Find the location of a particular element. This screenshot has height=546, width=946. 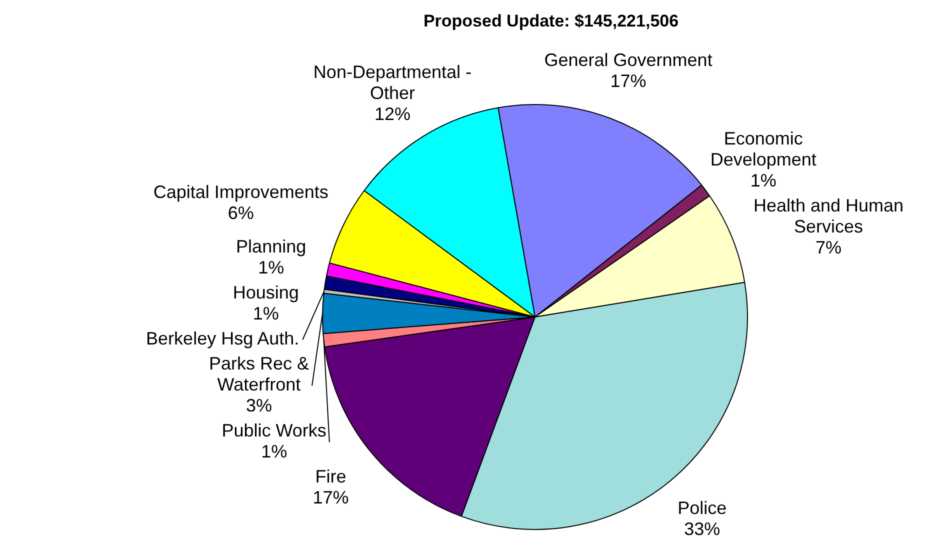

data-label: 3% is located at coordinates (259, 406).